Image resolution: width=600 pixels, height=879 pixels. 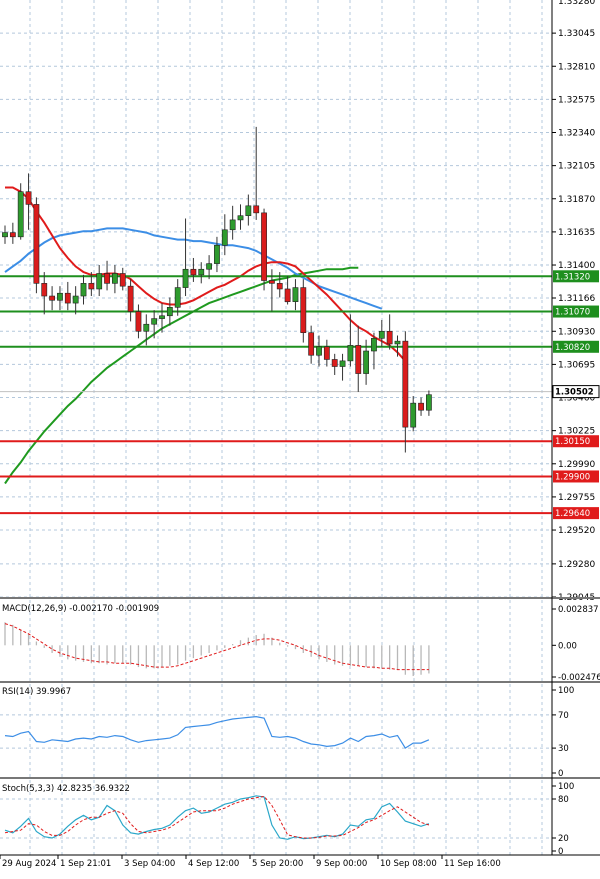 I want to click on rsi-panel: RSI(14) 39.9967 100 70 30 0, so click(x=287, y=732).